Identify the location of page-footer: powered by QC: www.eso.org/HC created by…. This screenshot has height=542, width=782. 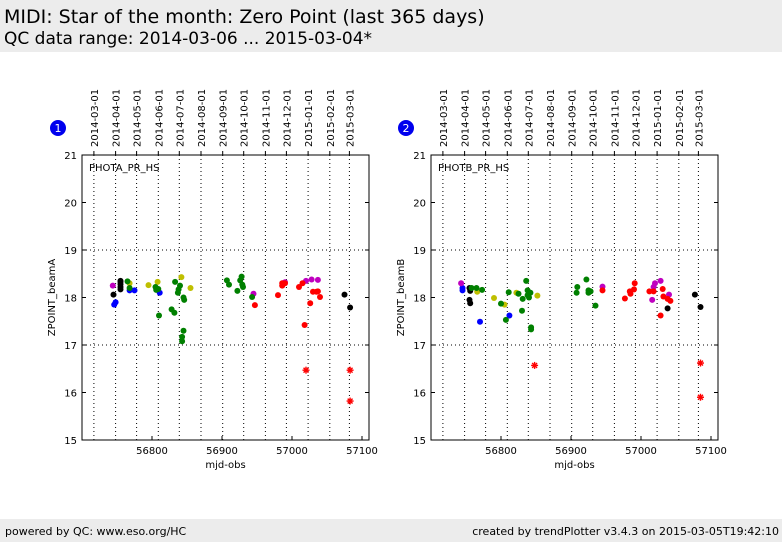
(391, 530).